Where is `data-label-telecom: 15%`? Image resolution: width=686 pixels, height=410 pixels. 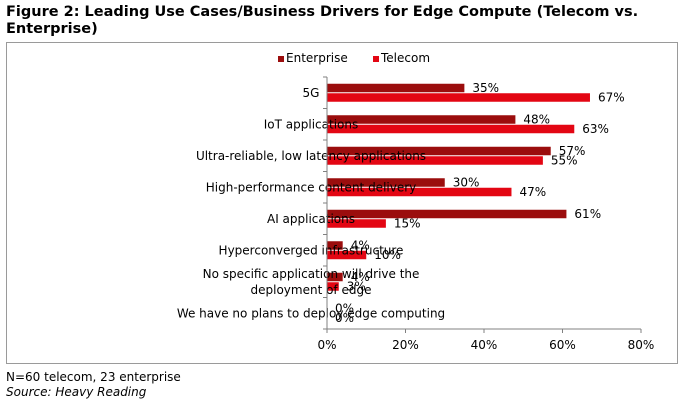 data-label-telecom: 15% is located at coordinates (407, 223).